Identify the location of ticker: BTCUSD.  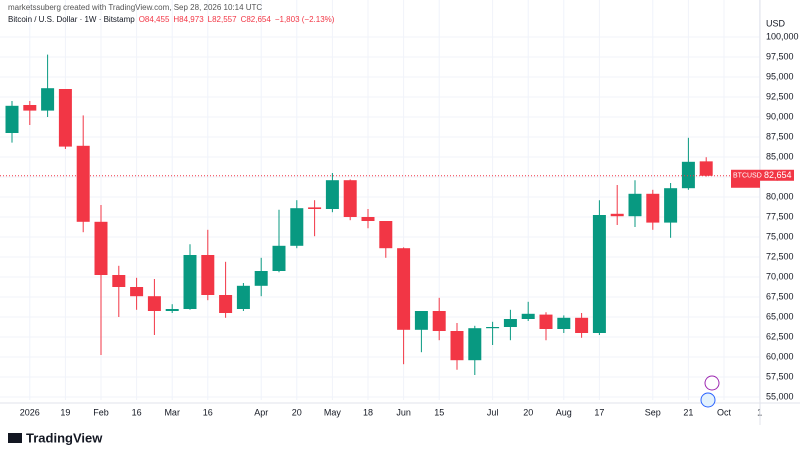
(747, 176).